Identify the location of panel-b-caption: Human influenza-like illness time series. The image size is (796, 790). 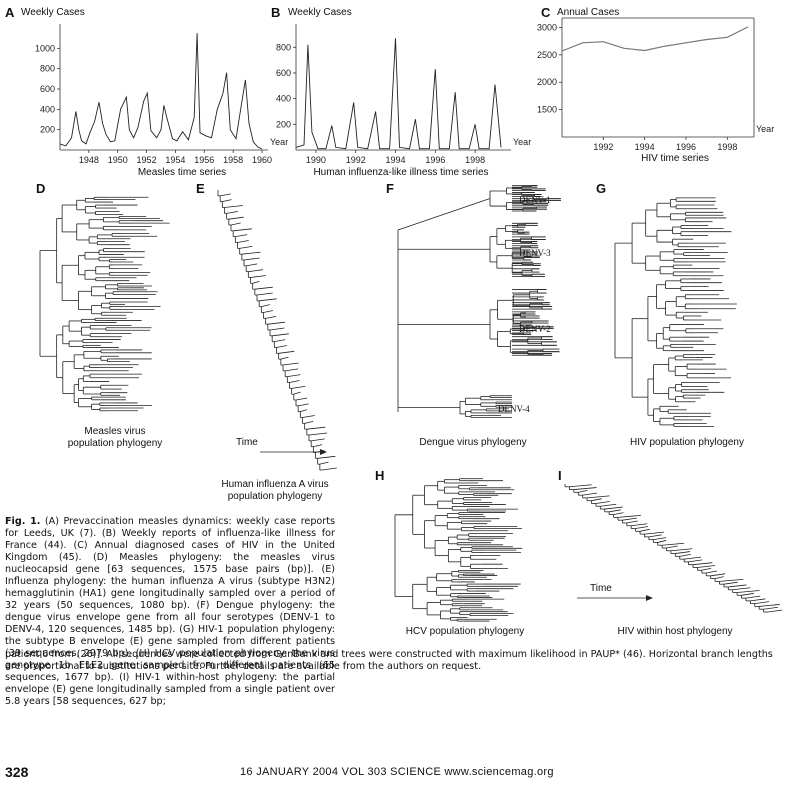
(401, 172).